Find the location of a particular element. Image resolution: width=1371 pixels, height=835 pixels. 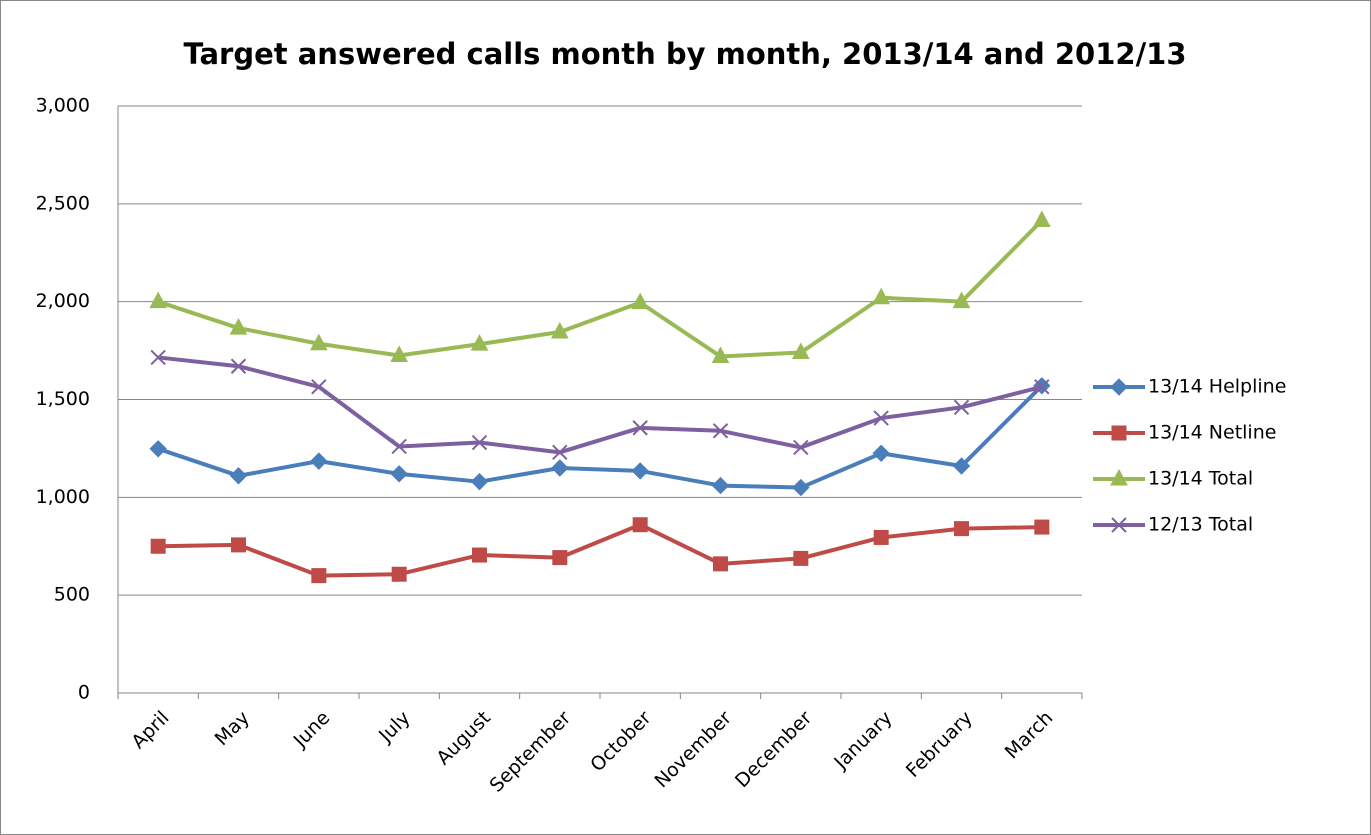

legend-label: 13/14 Total is located at coordinates (1200, 479).